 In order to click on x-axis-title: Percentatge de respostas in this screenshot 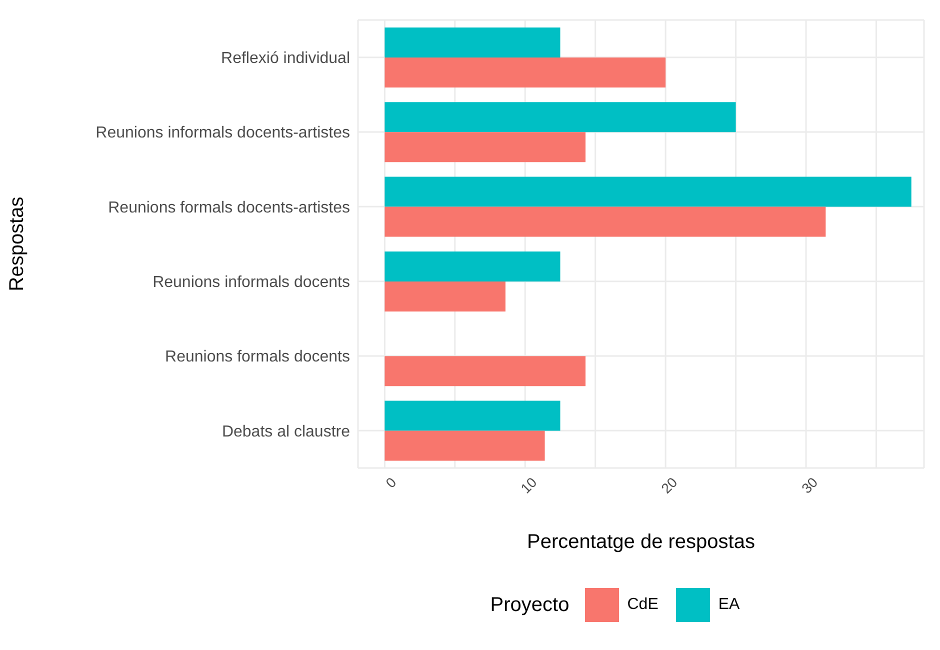, I will do `click(641, 542)`.